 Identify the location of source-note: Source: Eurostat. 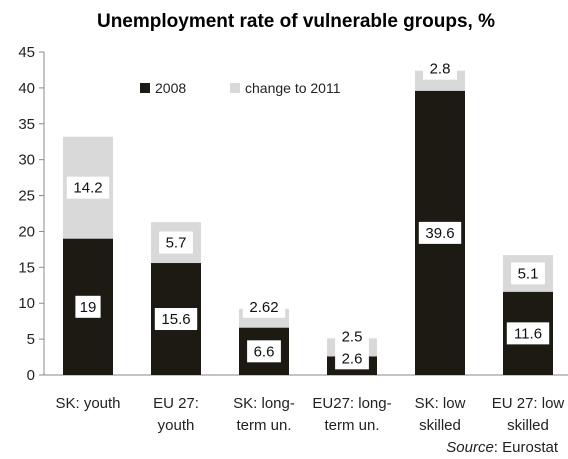
(502, 447).